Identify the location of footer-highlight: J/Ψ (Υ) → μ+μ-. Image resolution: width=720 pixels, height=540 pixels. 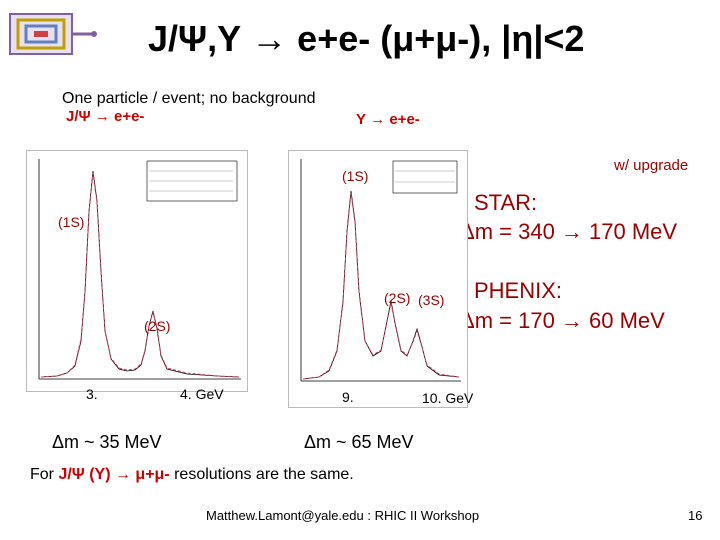
(114, 474).